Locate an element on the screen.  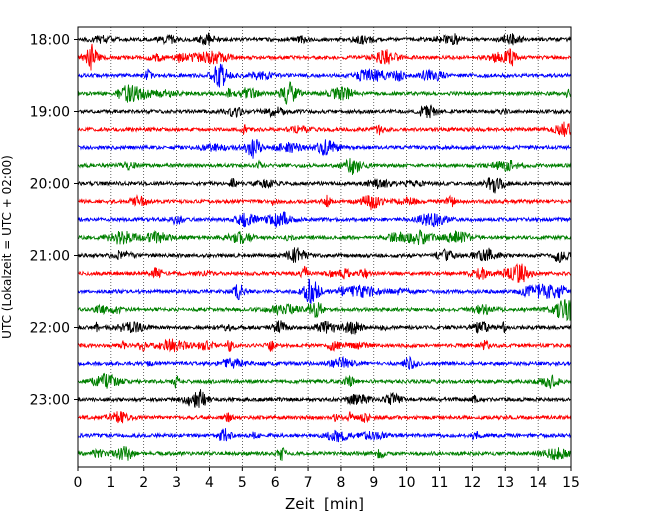
x-tick-label: 10 is located at coordinates (407, 483).